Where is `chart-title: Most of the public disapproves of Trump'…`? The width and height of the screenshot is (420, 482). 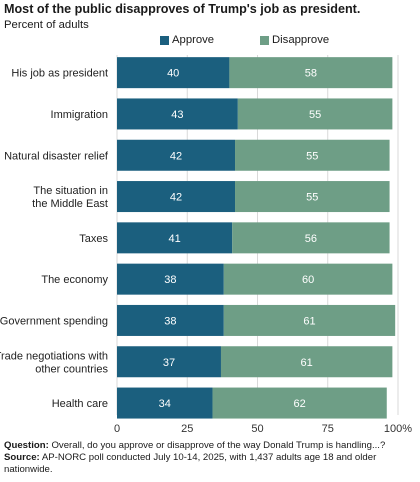
chart-title: Most of the public disapproves of Trump'… is located at coordinates (182, 9).